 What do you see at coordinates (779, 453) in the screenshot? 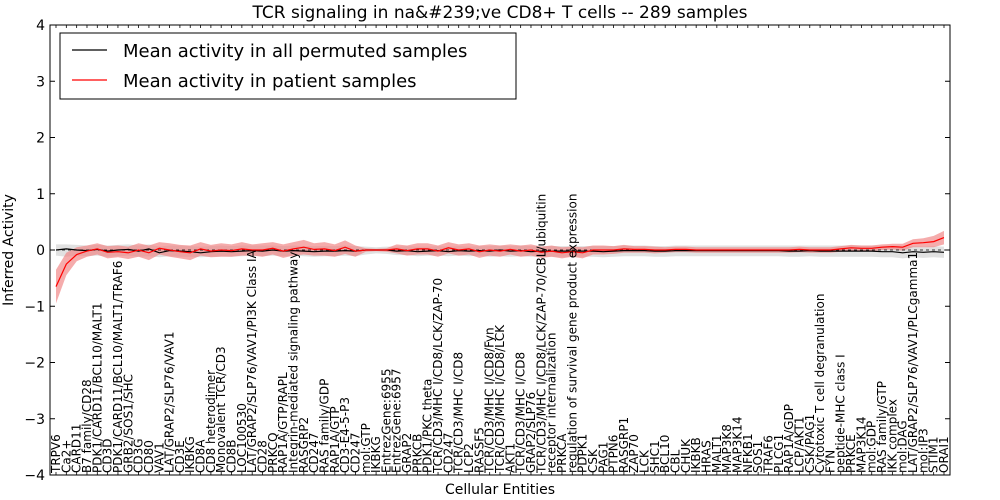
I see `x-tick-label: PLCG1` at bounding box center [779, 453].